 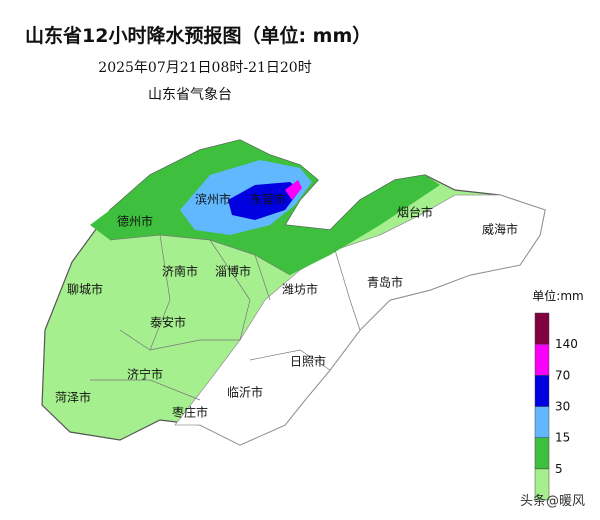 What do you see at coordinates (225, 317) in the screenshot?
I see `borders` at bounding box center [225, 317].